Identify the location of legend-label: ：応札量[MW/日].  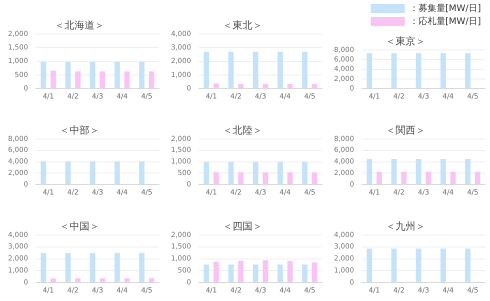
(445, 21).